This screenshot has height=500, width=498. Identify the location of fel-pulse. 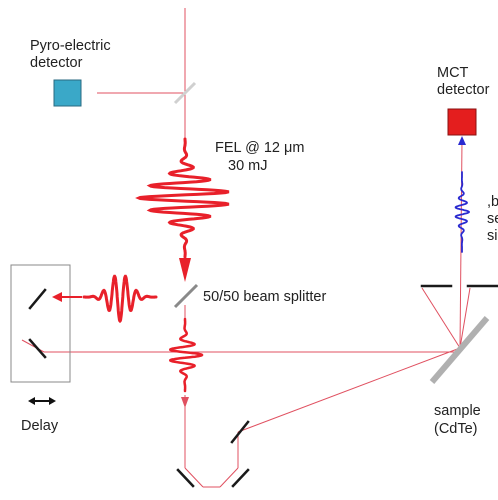
(182, 198).